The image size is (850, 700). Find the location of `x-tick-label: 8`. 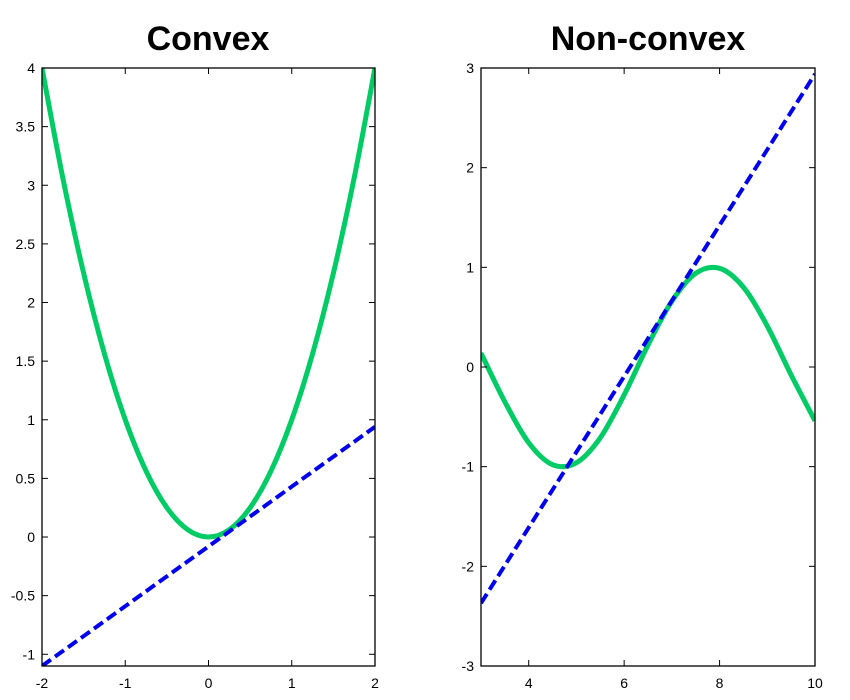

x-tick-label: 8 is located at coordinates (720, 683).